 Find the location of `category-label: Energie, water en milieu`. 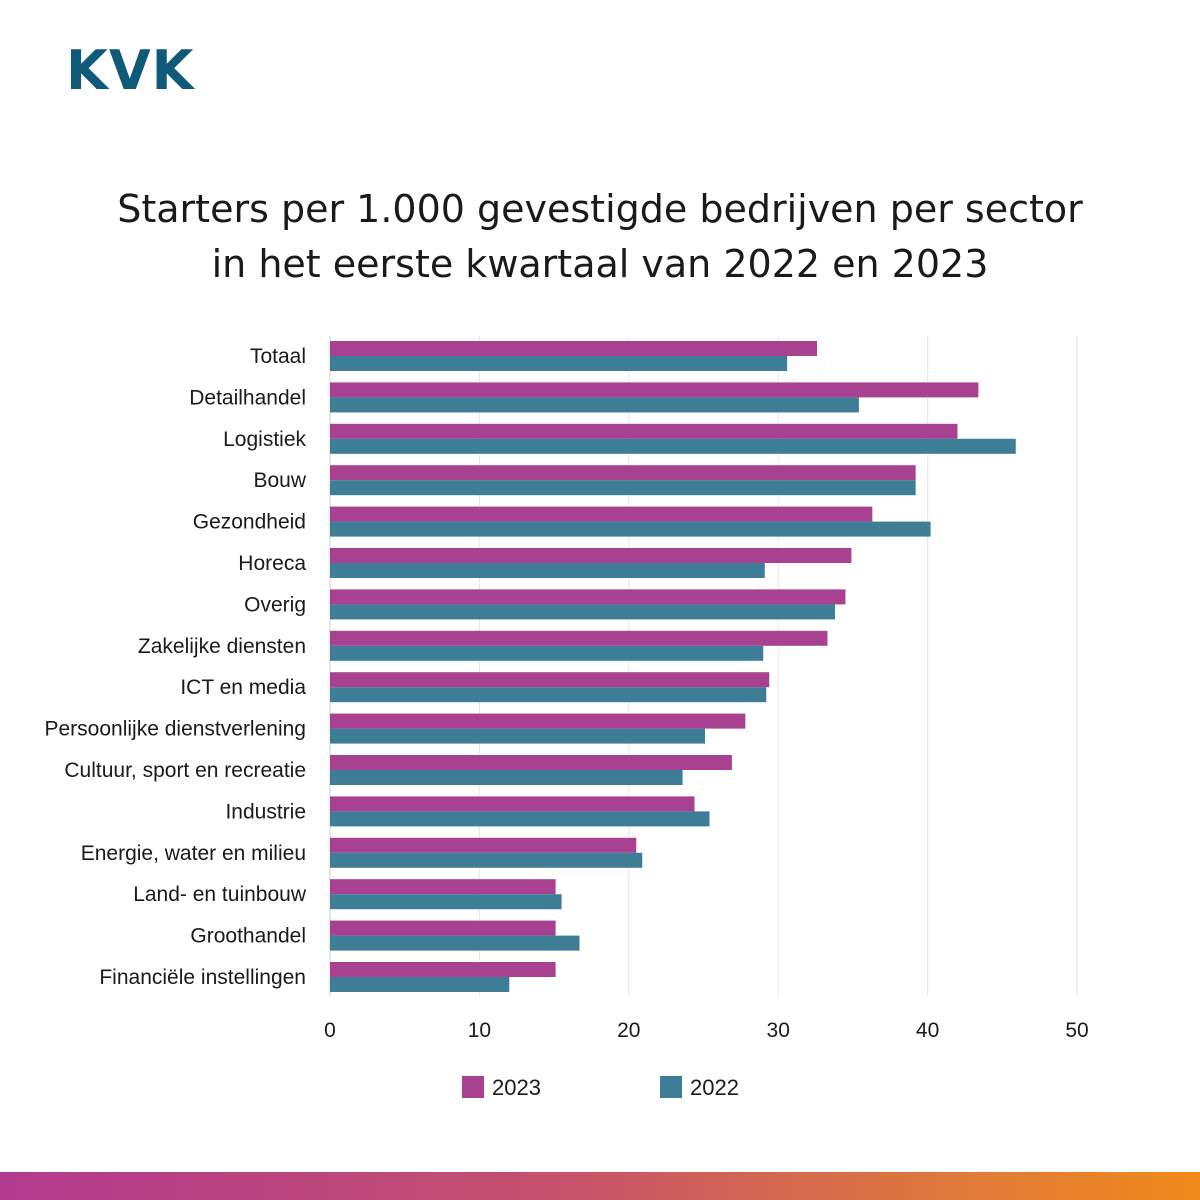

category-label: Energie, water en milieu is located at coordinates (193, 853).